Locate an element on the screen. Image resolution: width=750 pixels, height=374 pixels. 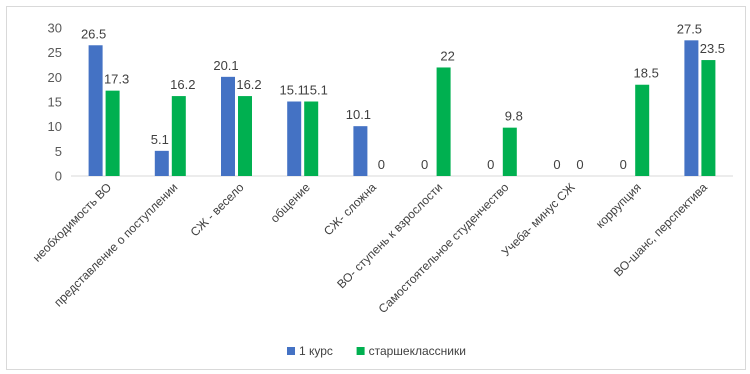
data-label: 9.8 is located at coordinates (514, 116).